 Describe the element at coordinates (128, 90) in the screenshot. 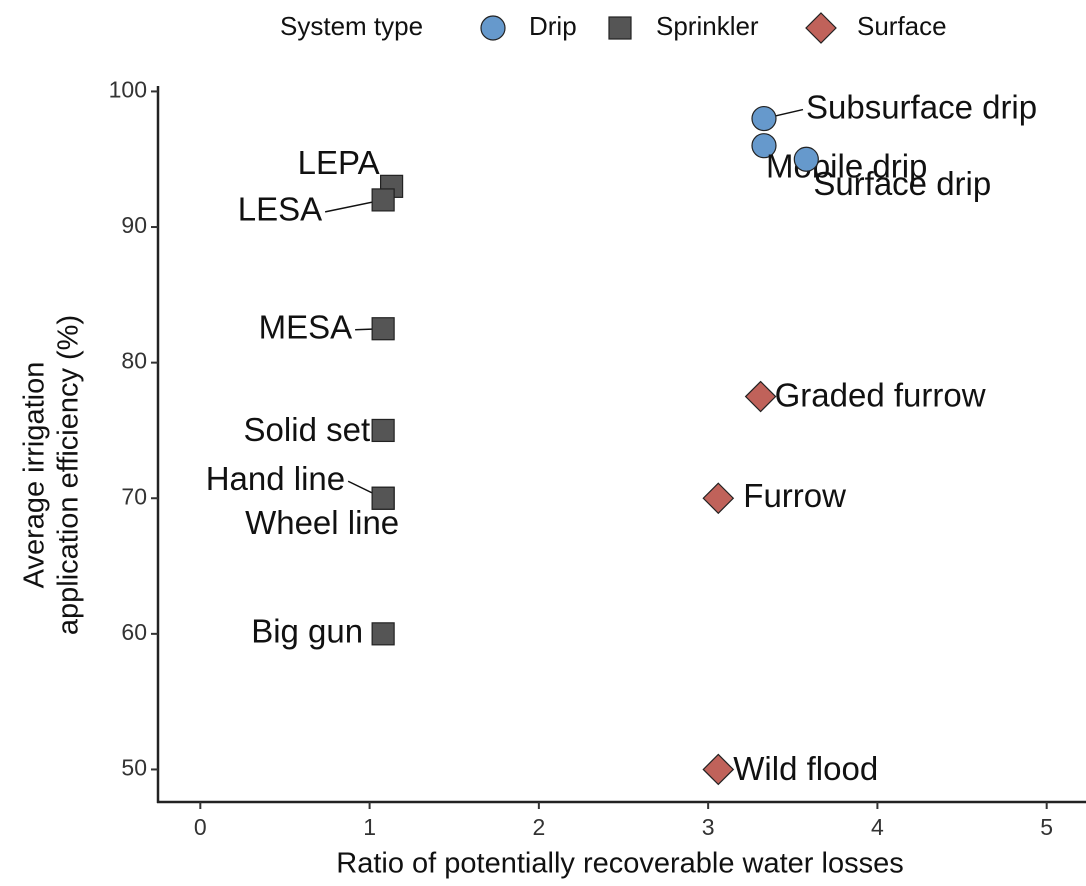

I see `y-tick-label: 100` at that location.